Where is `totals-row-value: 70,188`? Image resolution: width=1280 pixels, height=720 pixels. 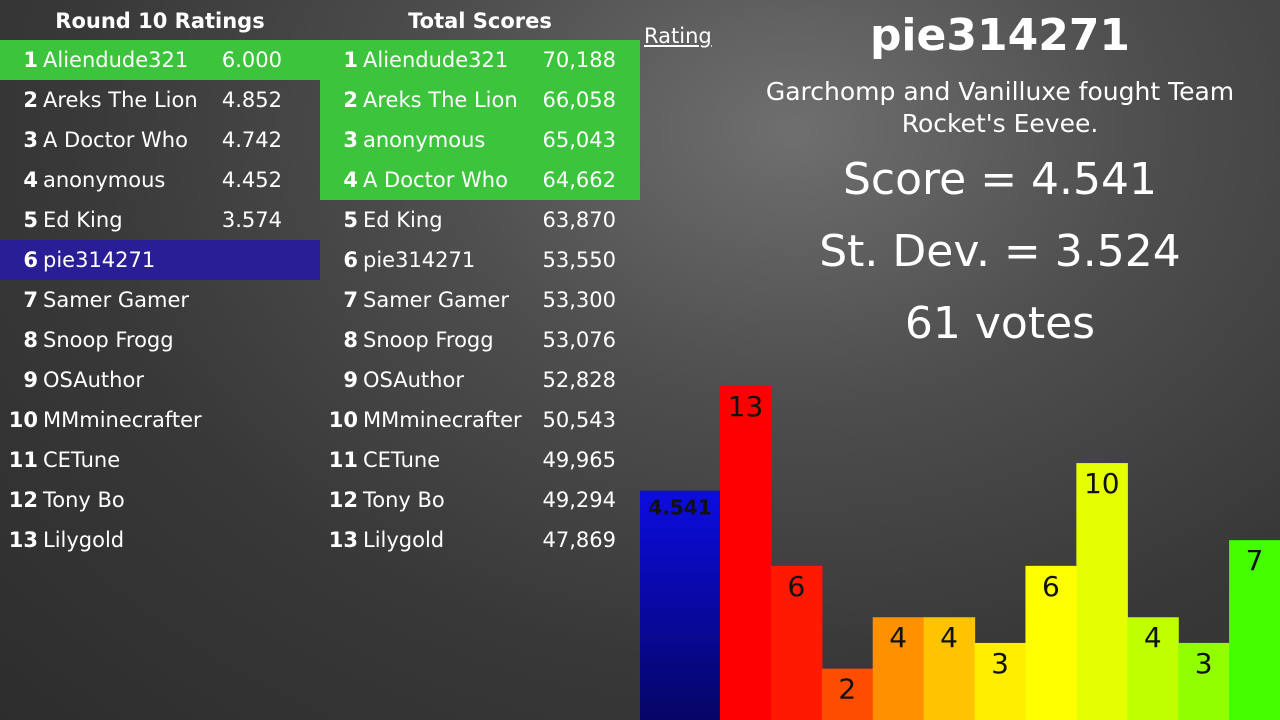
totals-row-value: 70,188 is located at coordinates (579, 60).